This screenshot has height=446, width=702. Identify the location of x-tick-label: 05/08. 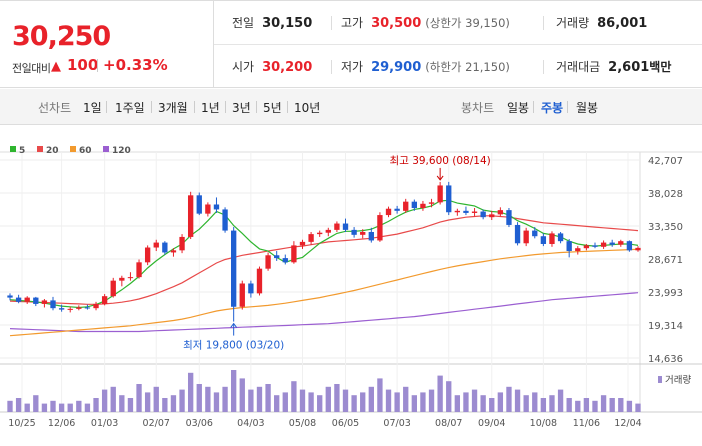
(302, 423).